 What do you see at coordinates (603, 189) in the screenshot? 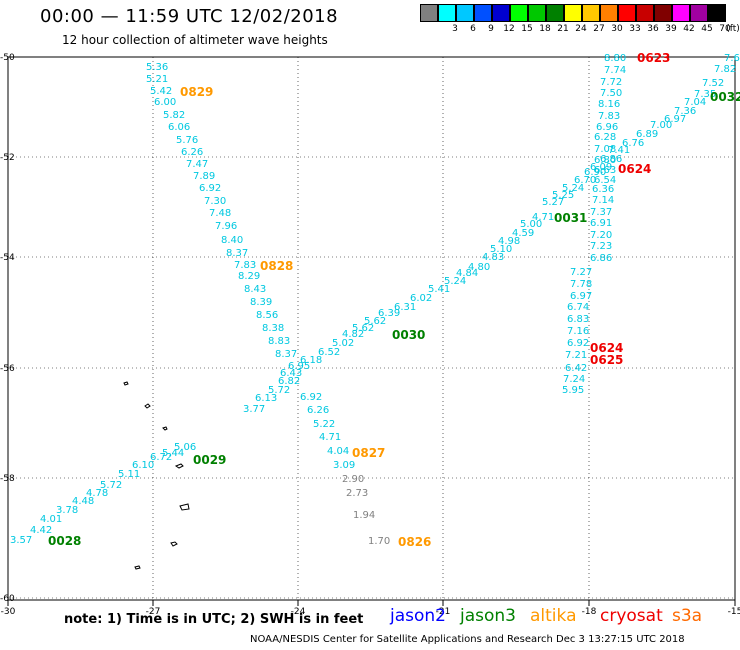
I see `wave-height-value: 6.36` at bounding box center [603, 189].